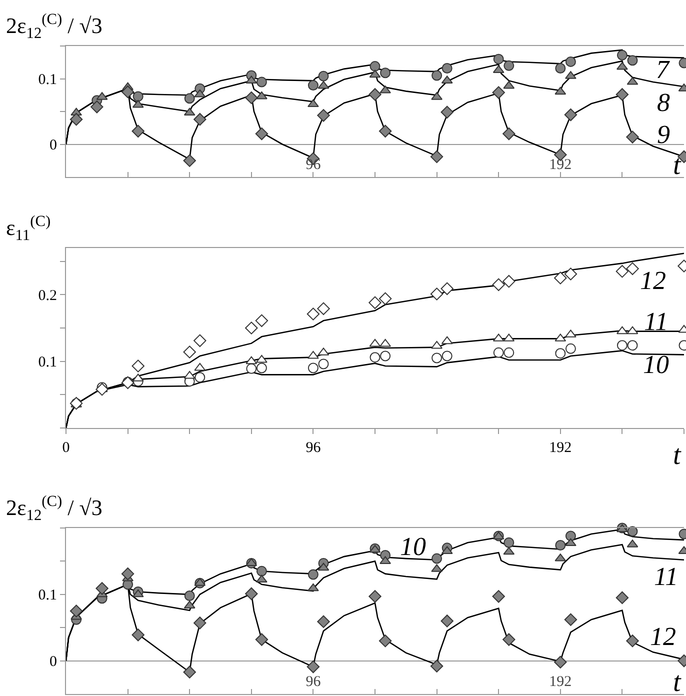 Image resolution: width=686 pixels, height=696 pixels. Describe the element at coordinates (663, 134) in the screenshot. I see `series-label: 9` at that location.